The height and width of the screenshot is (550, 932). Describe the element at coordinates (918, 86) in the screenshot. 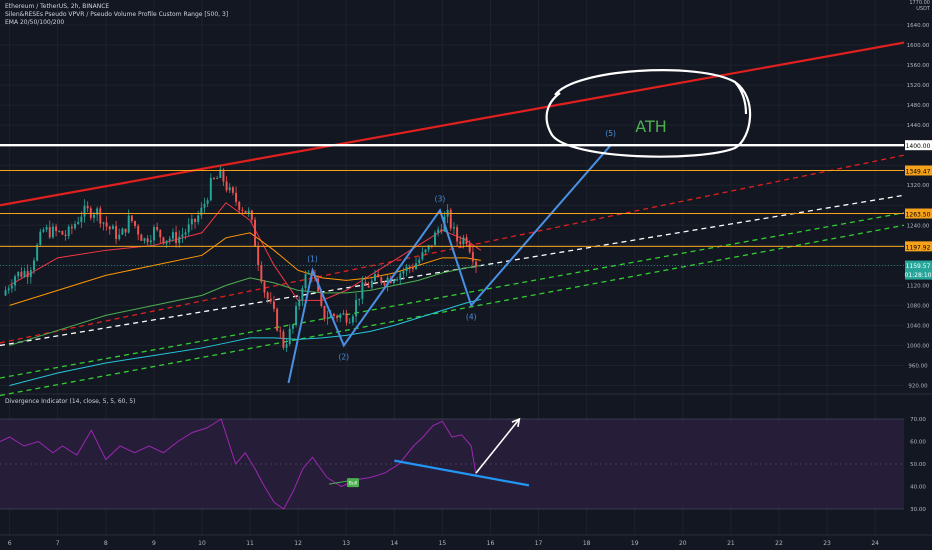

I see `price-tick-label: 1520.00` at that location.